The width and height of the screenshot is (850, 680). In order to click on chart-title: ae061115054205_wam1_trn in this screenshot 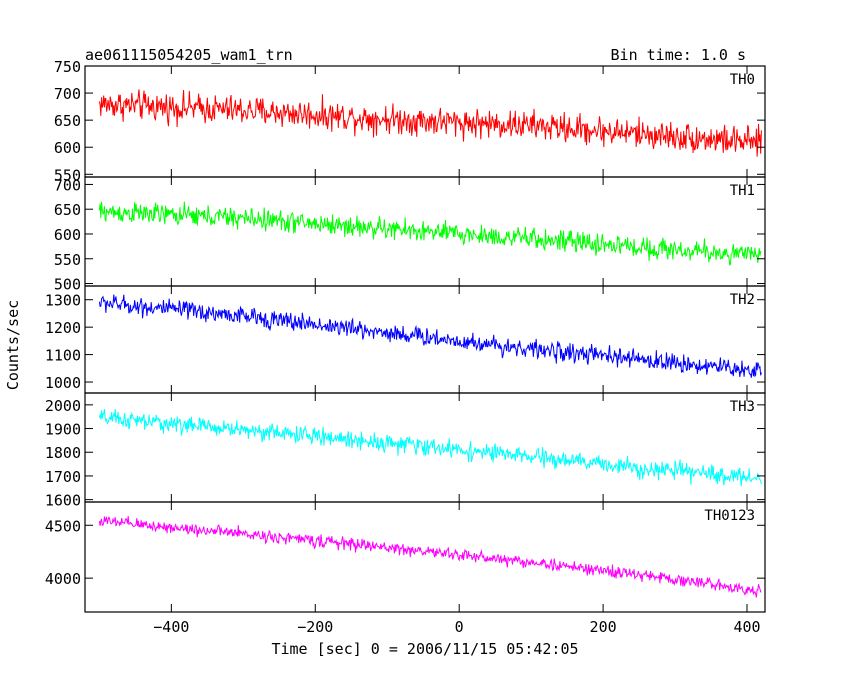, I will do `click(189, 55)`.